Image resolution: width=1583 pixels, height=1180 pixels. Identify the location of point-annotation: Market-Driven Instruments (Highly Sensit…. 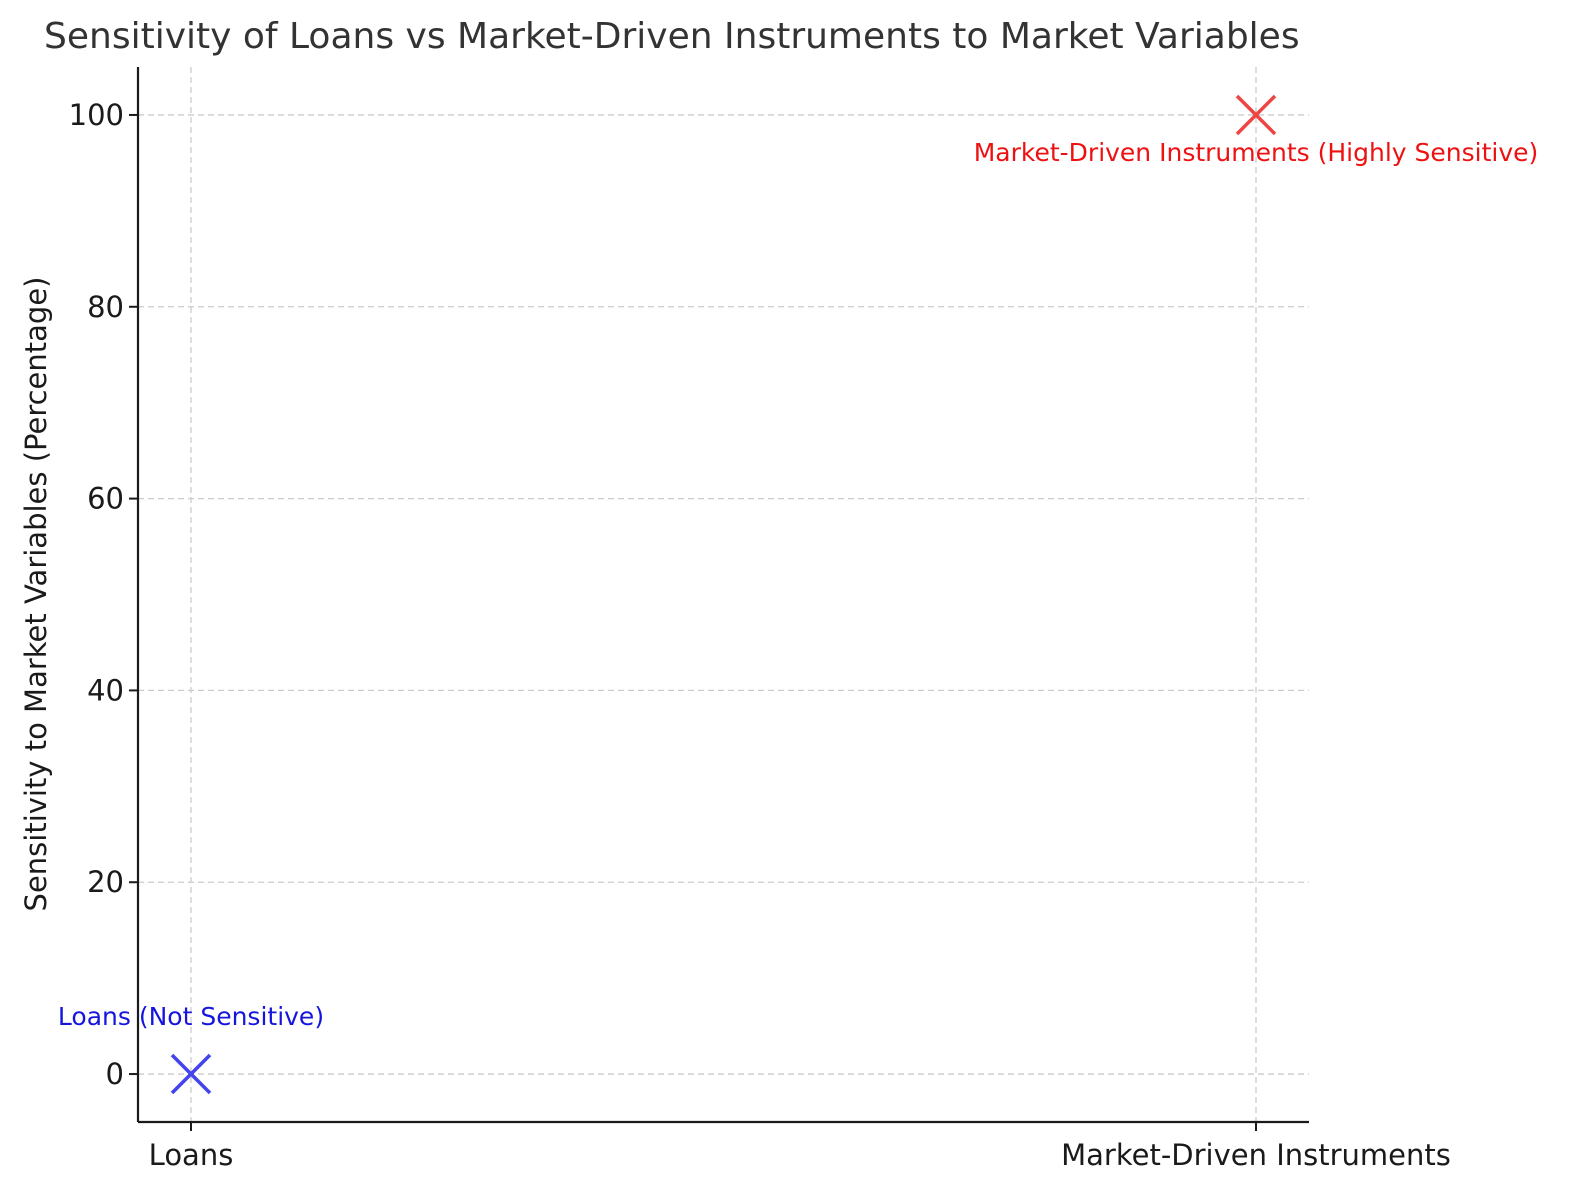
(1256, 152).